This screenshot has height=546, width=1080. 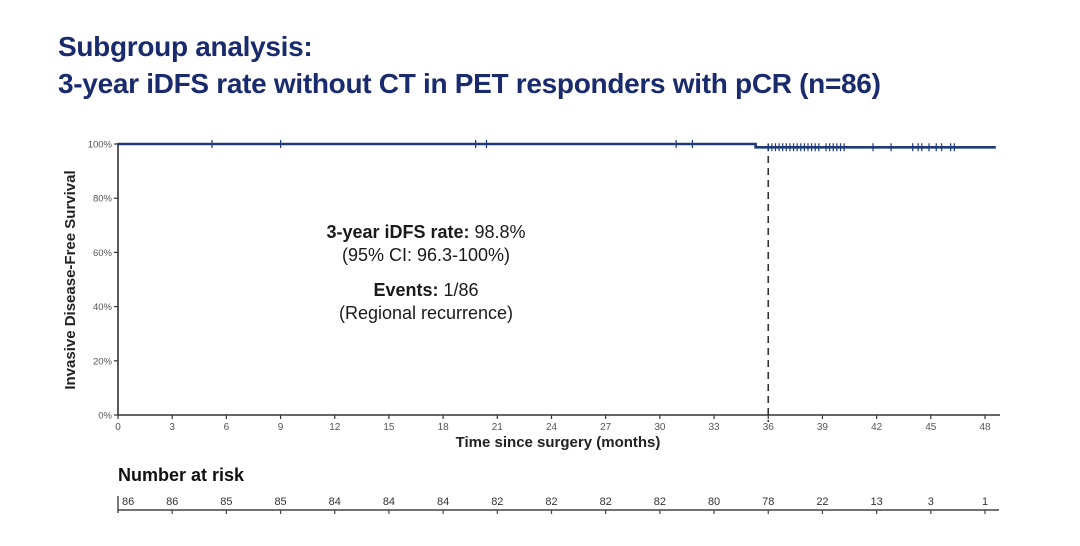 What do you see at coordinates (426, 255) in the screenshot?
I see `ci-text: (95% CI: 96.3-100%)` at bounding box center [426, 255].